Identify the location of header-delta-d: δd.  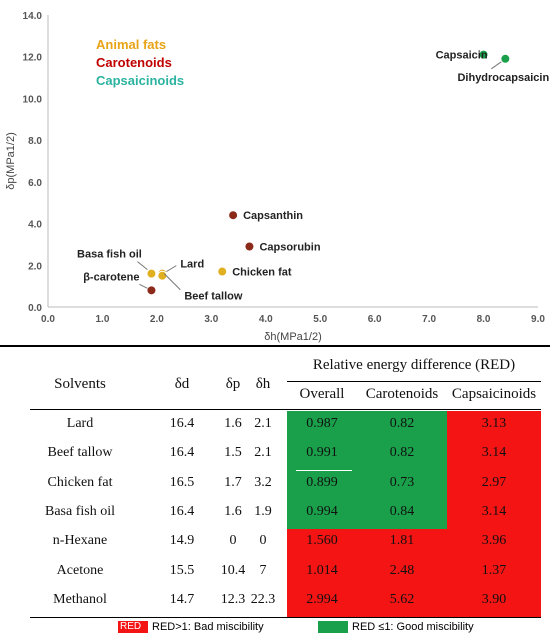
(182, 384).